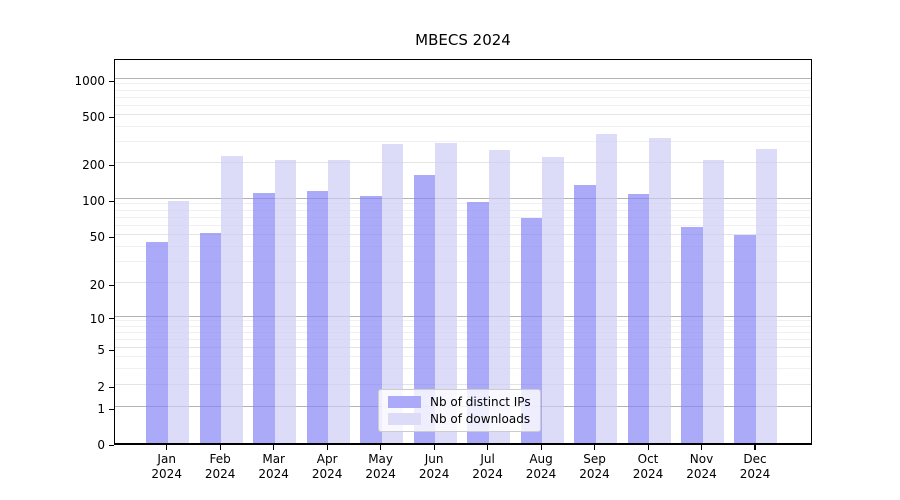  I want to click on legend: Nb of distinct IPs Nb of downloads, so click(459, 410).